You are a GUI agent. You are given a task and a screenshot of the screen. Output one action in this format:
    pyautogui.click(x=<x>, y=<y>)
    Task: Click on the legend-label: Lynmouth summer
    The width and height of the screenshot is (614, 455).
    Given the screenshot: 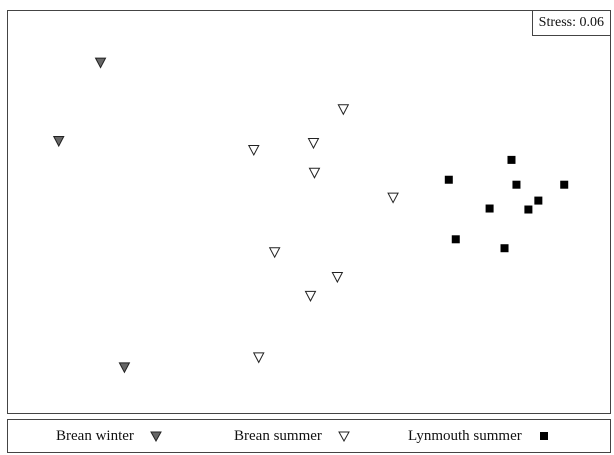 What is the action you would take?
    pyautogui.click(x=465, y=436)
    